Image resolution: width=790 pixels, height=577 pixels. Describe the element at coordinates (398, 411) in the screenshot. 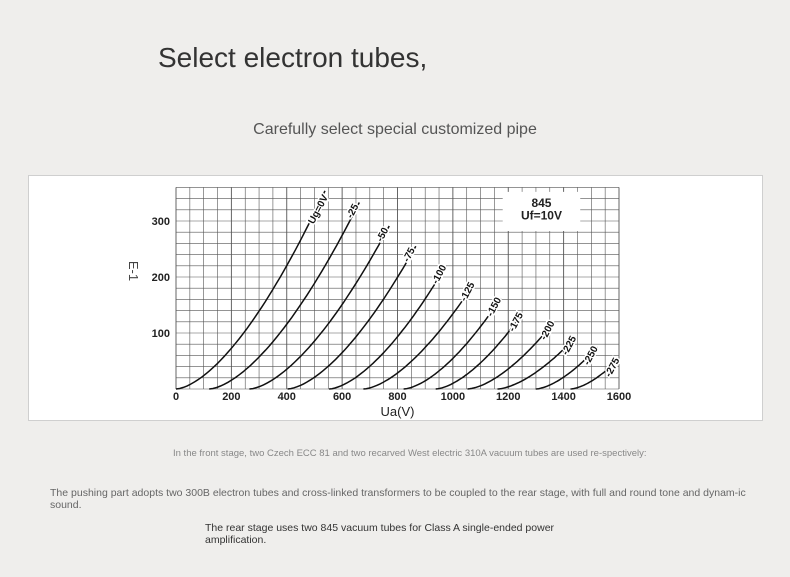

I see `x-axis-label: Ua(V)` at that location.